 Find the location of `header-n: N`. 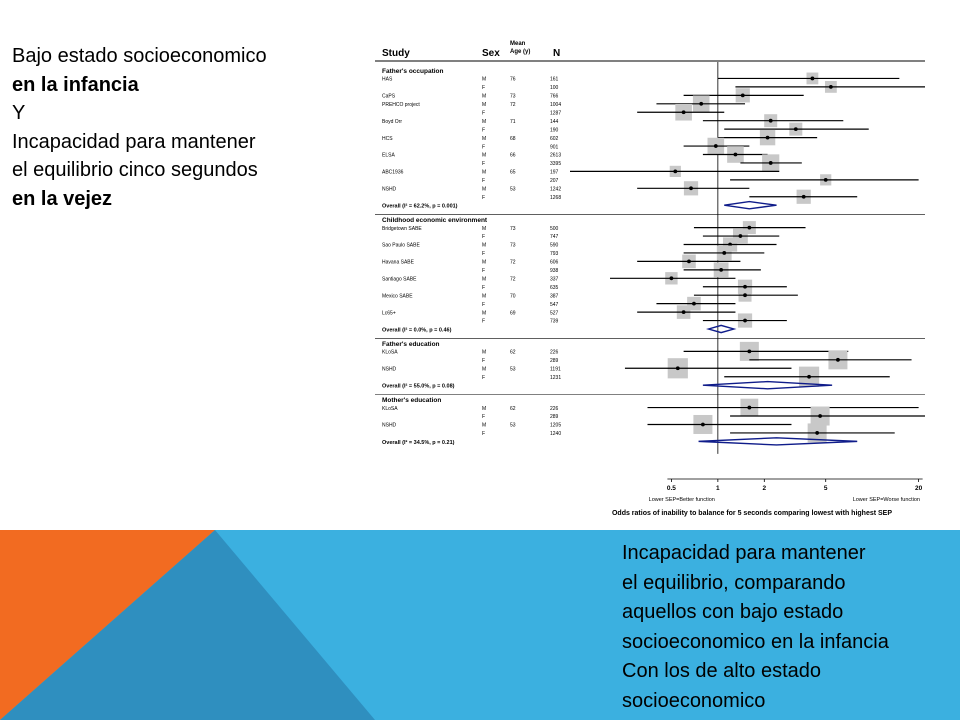

header-n: N is located at coordinates (556, 53).